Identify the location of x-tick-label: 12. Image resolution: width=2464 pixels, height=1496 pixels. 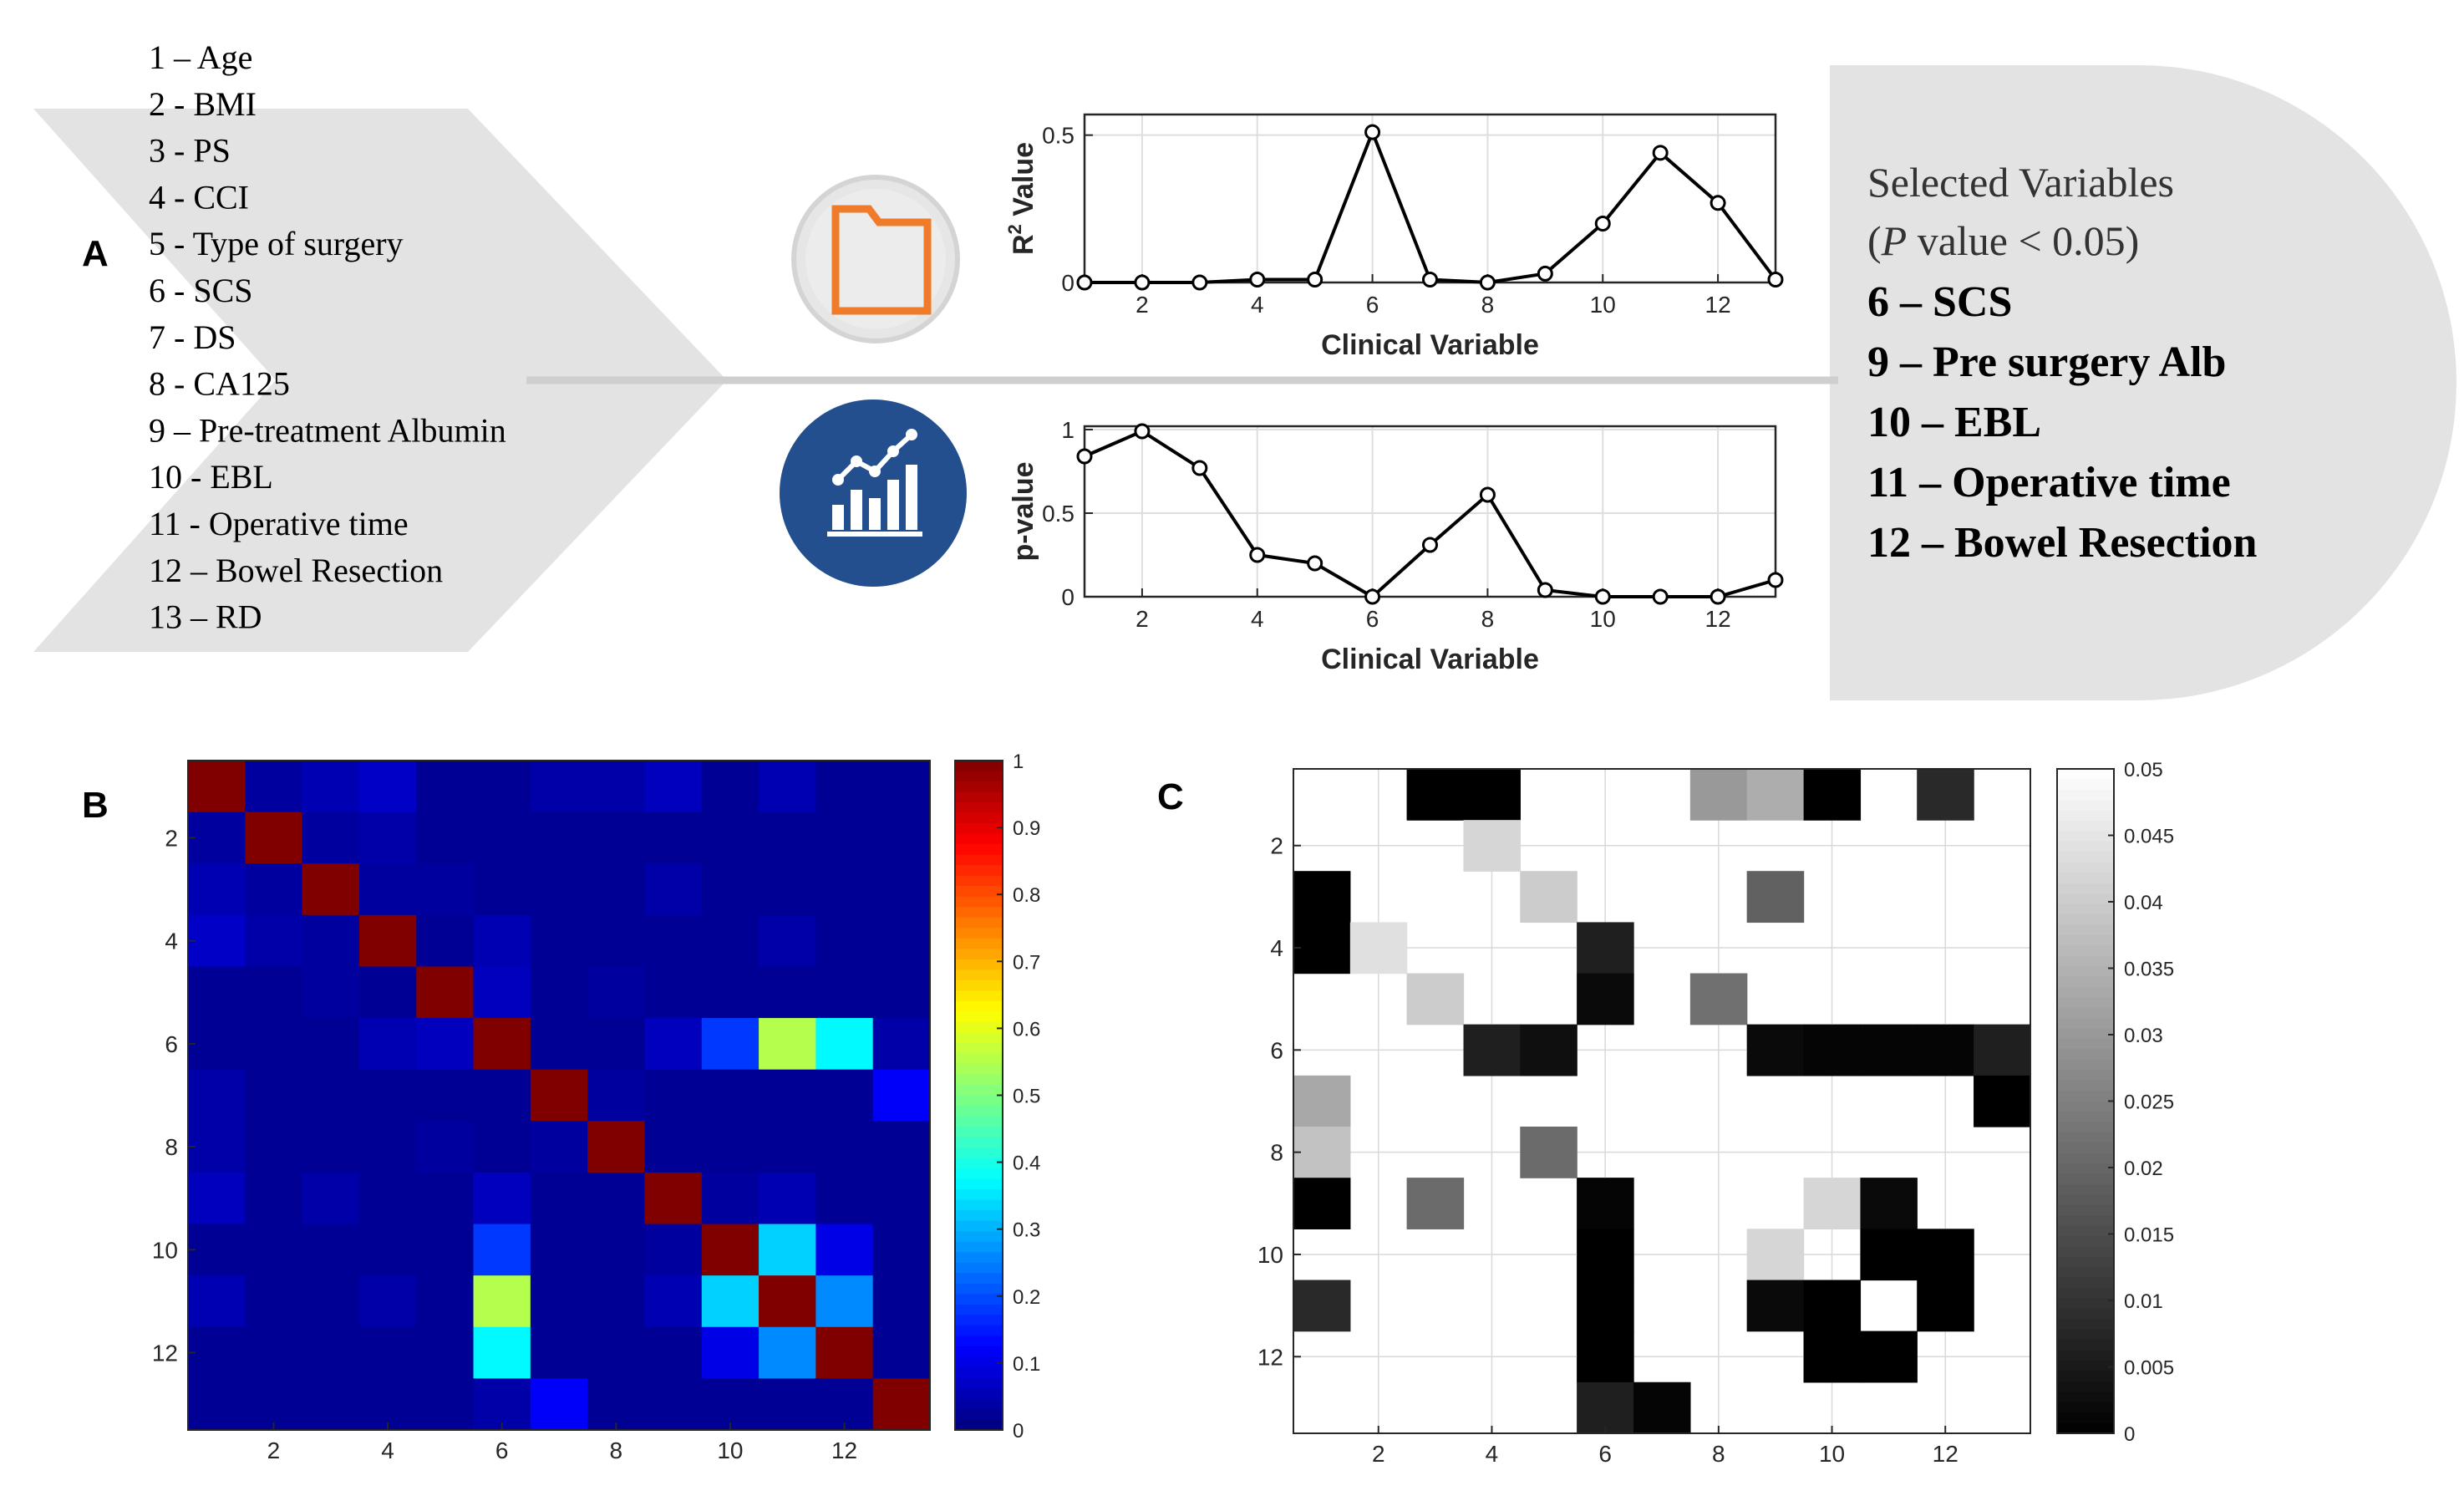
(1946, 1454).